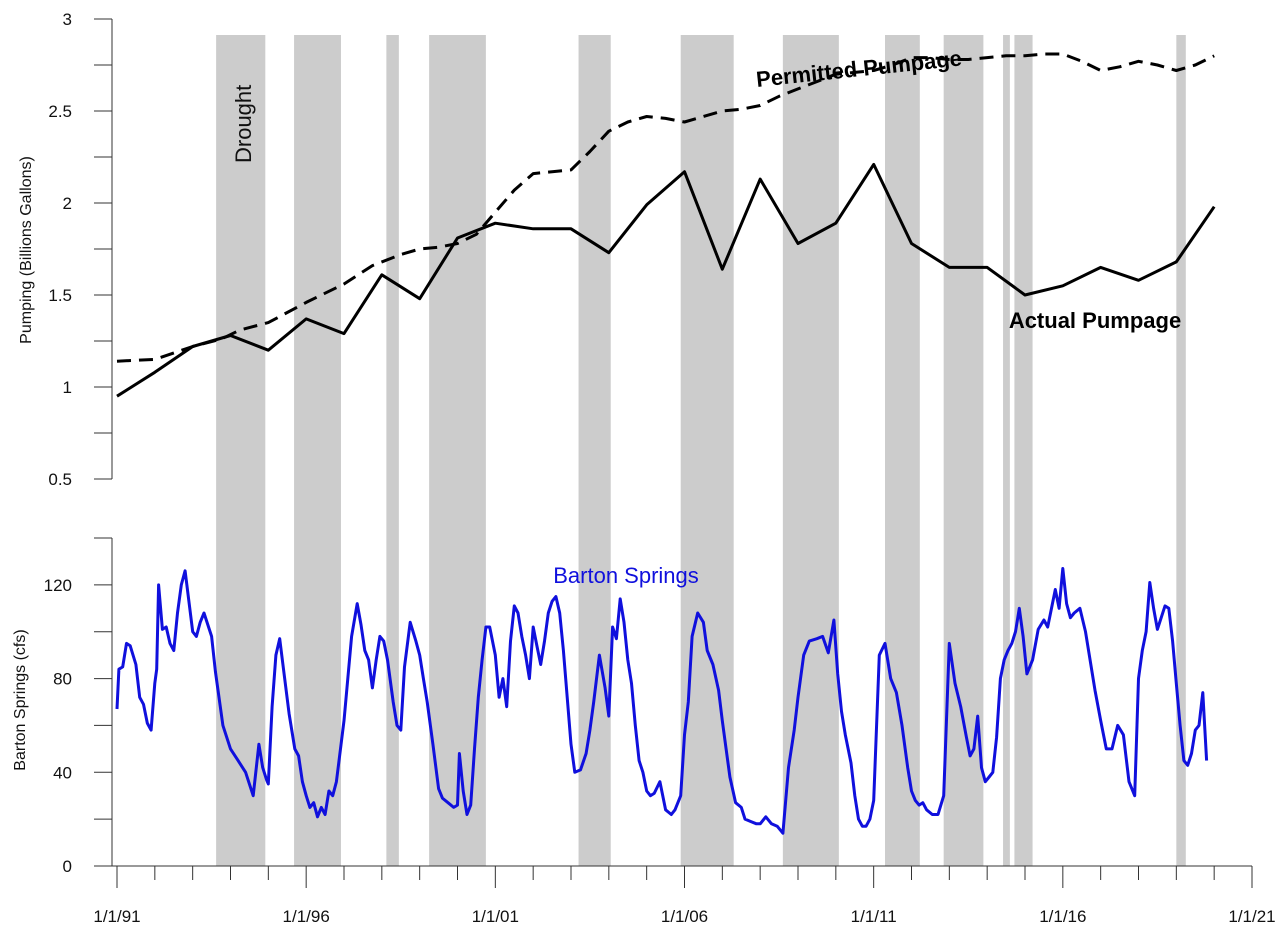 The height and width of the screenshot is (931, 1287). I want to click on x-tick-label: 1/1/16, so click(1062, 916).